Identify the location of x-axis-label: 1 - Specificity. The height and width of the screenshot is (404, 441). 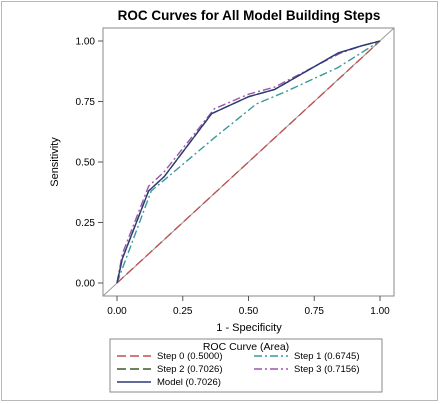
(249, 328).